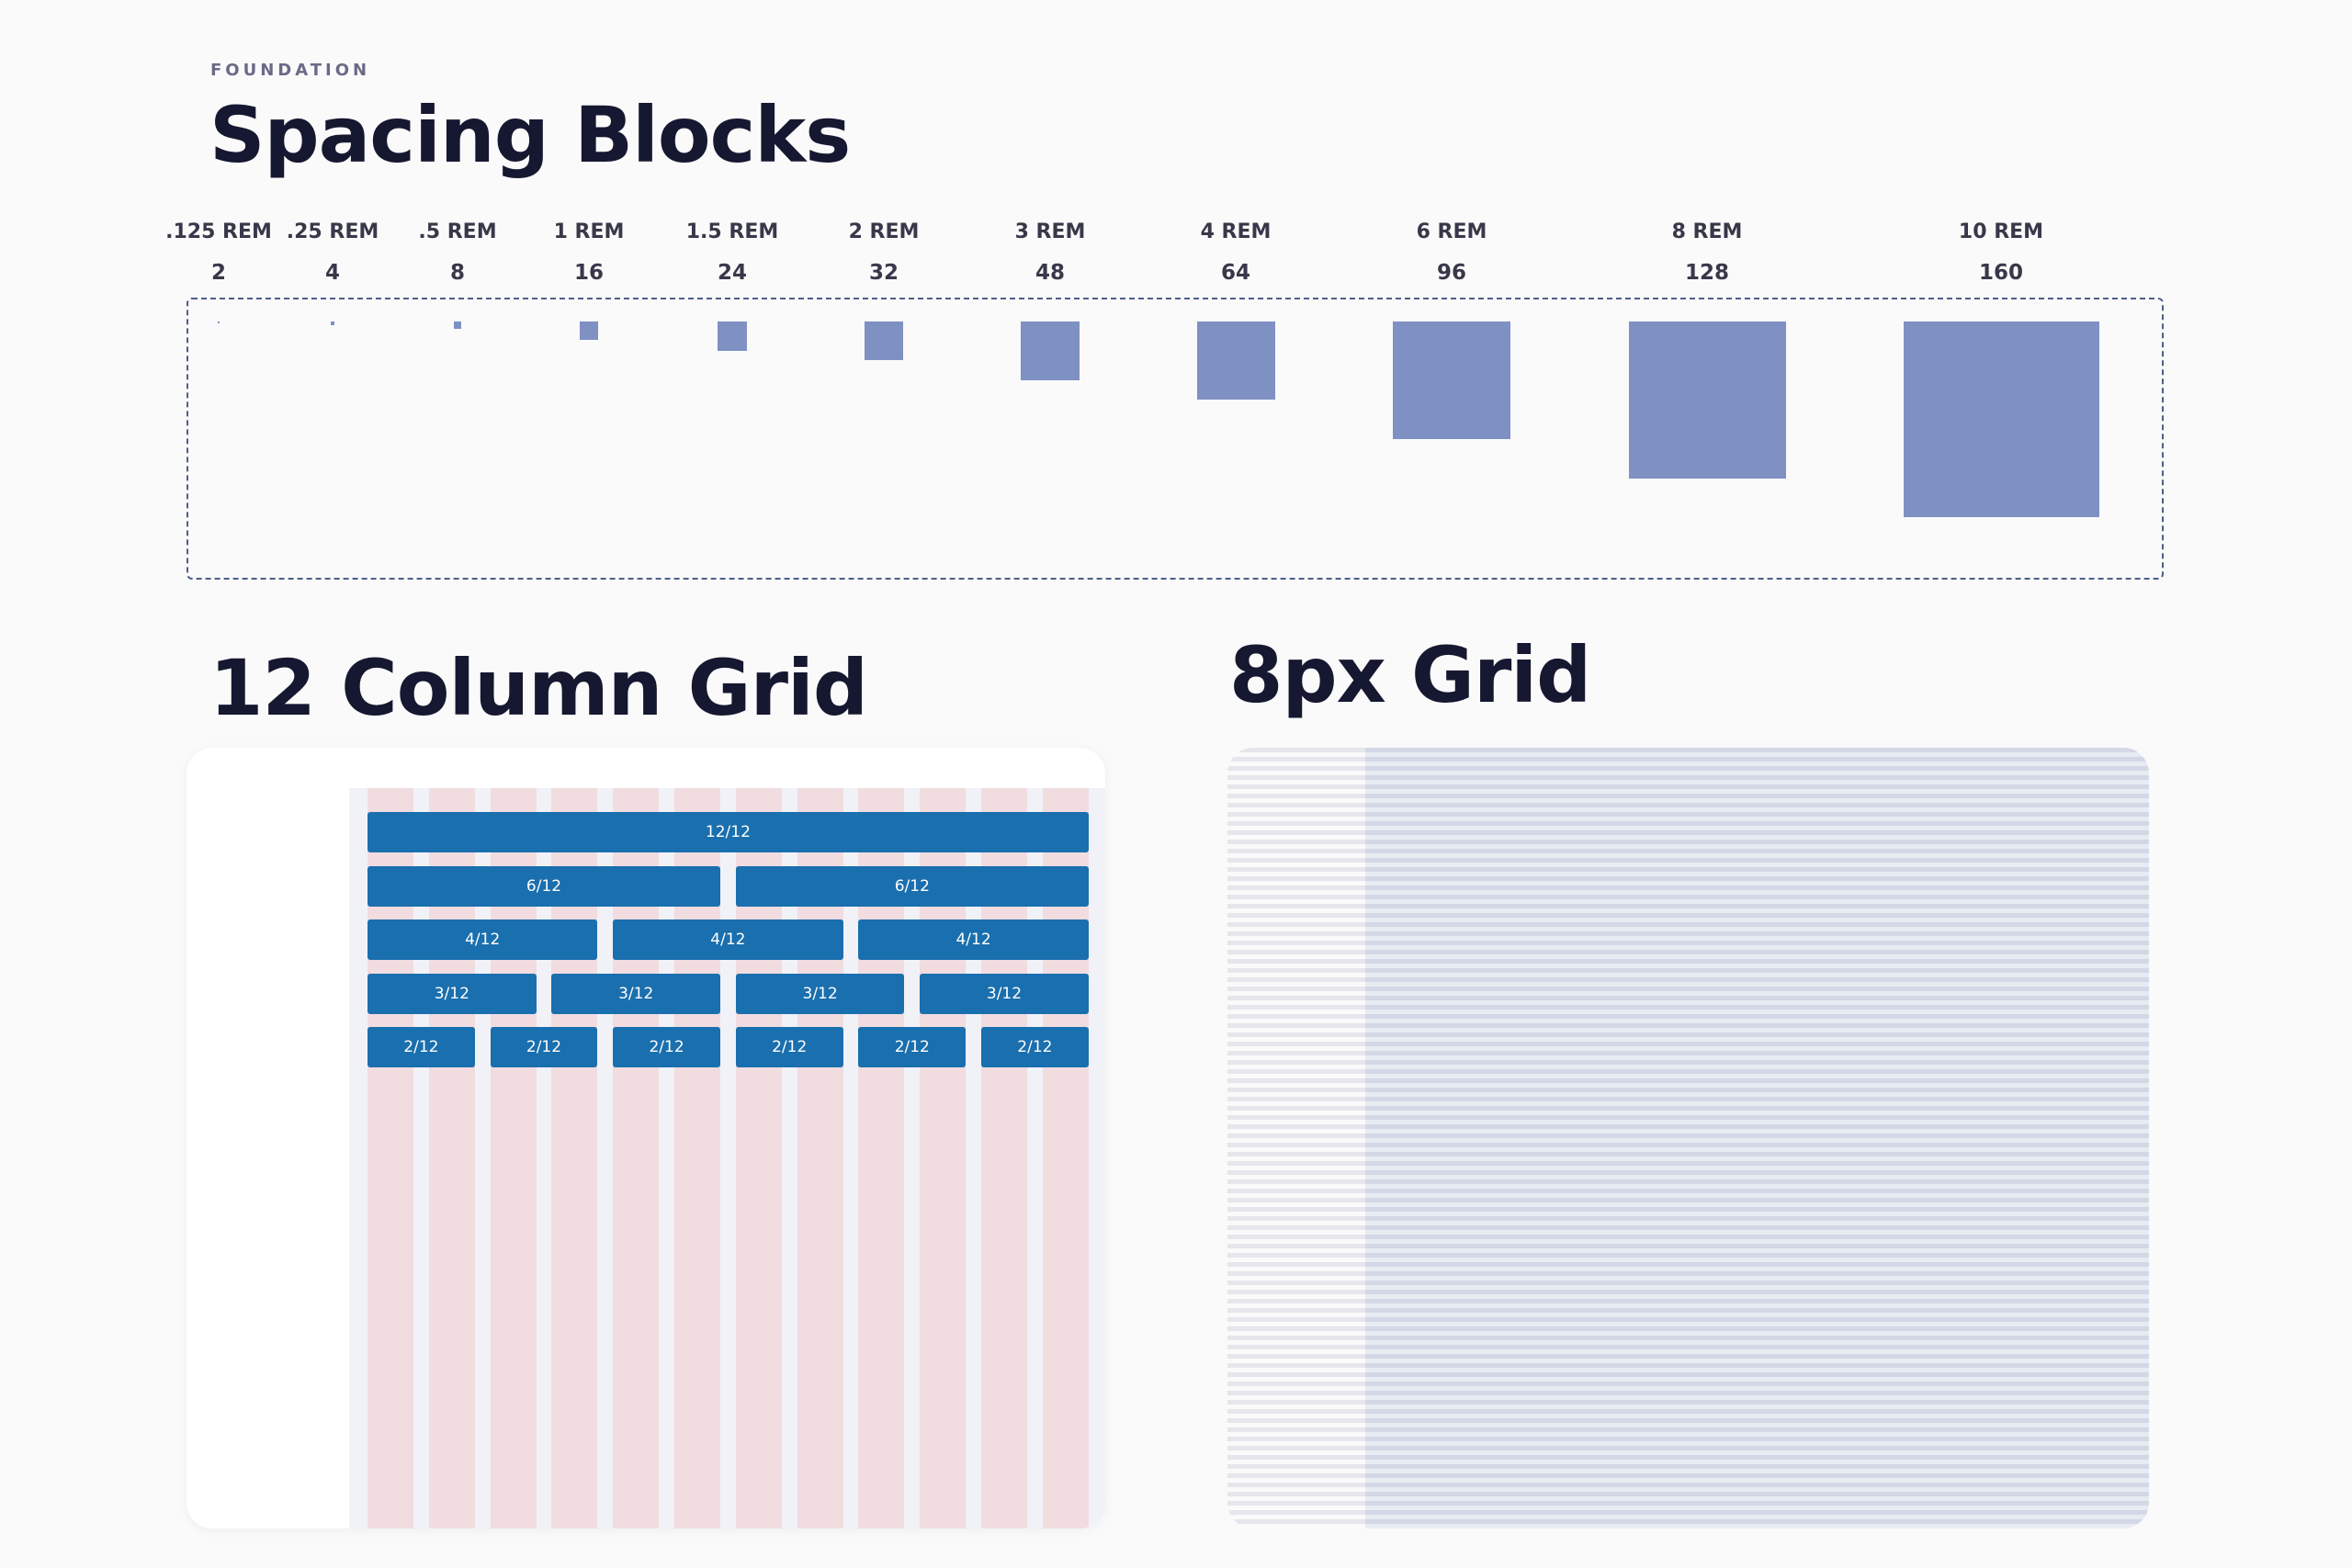 This screenshot has height=1568, width=2352. What do you see at coordinates (1707, 232) in the screenshot?
I see `spacing-rem-label: 8 REM` at bounding box center [1707, 232].